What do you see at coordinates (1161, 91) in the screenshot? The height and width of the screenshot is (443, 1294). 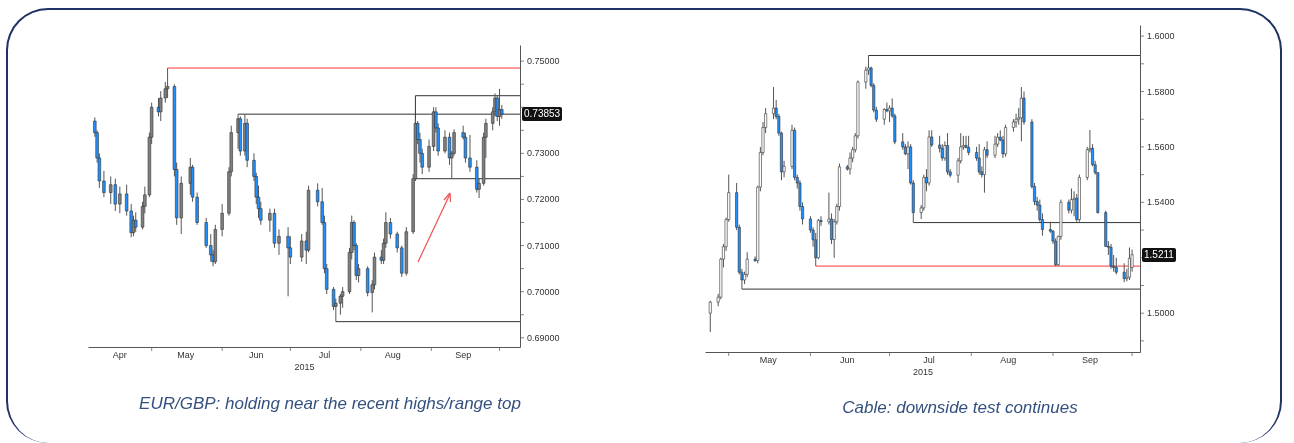 I see `y-tick-label: 1.5800` at bounding box center [1161, 91].